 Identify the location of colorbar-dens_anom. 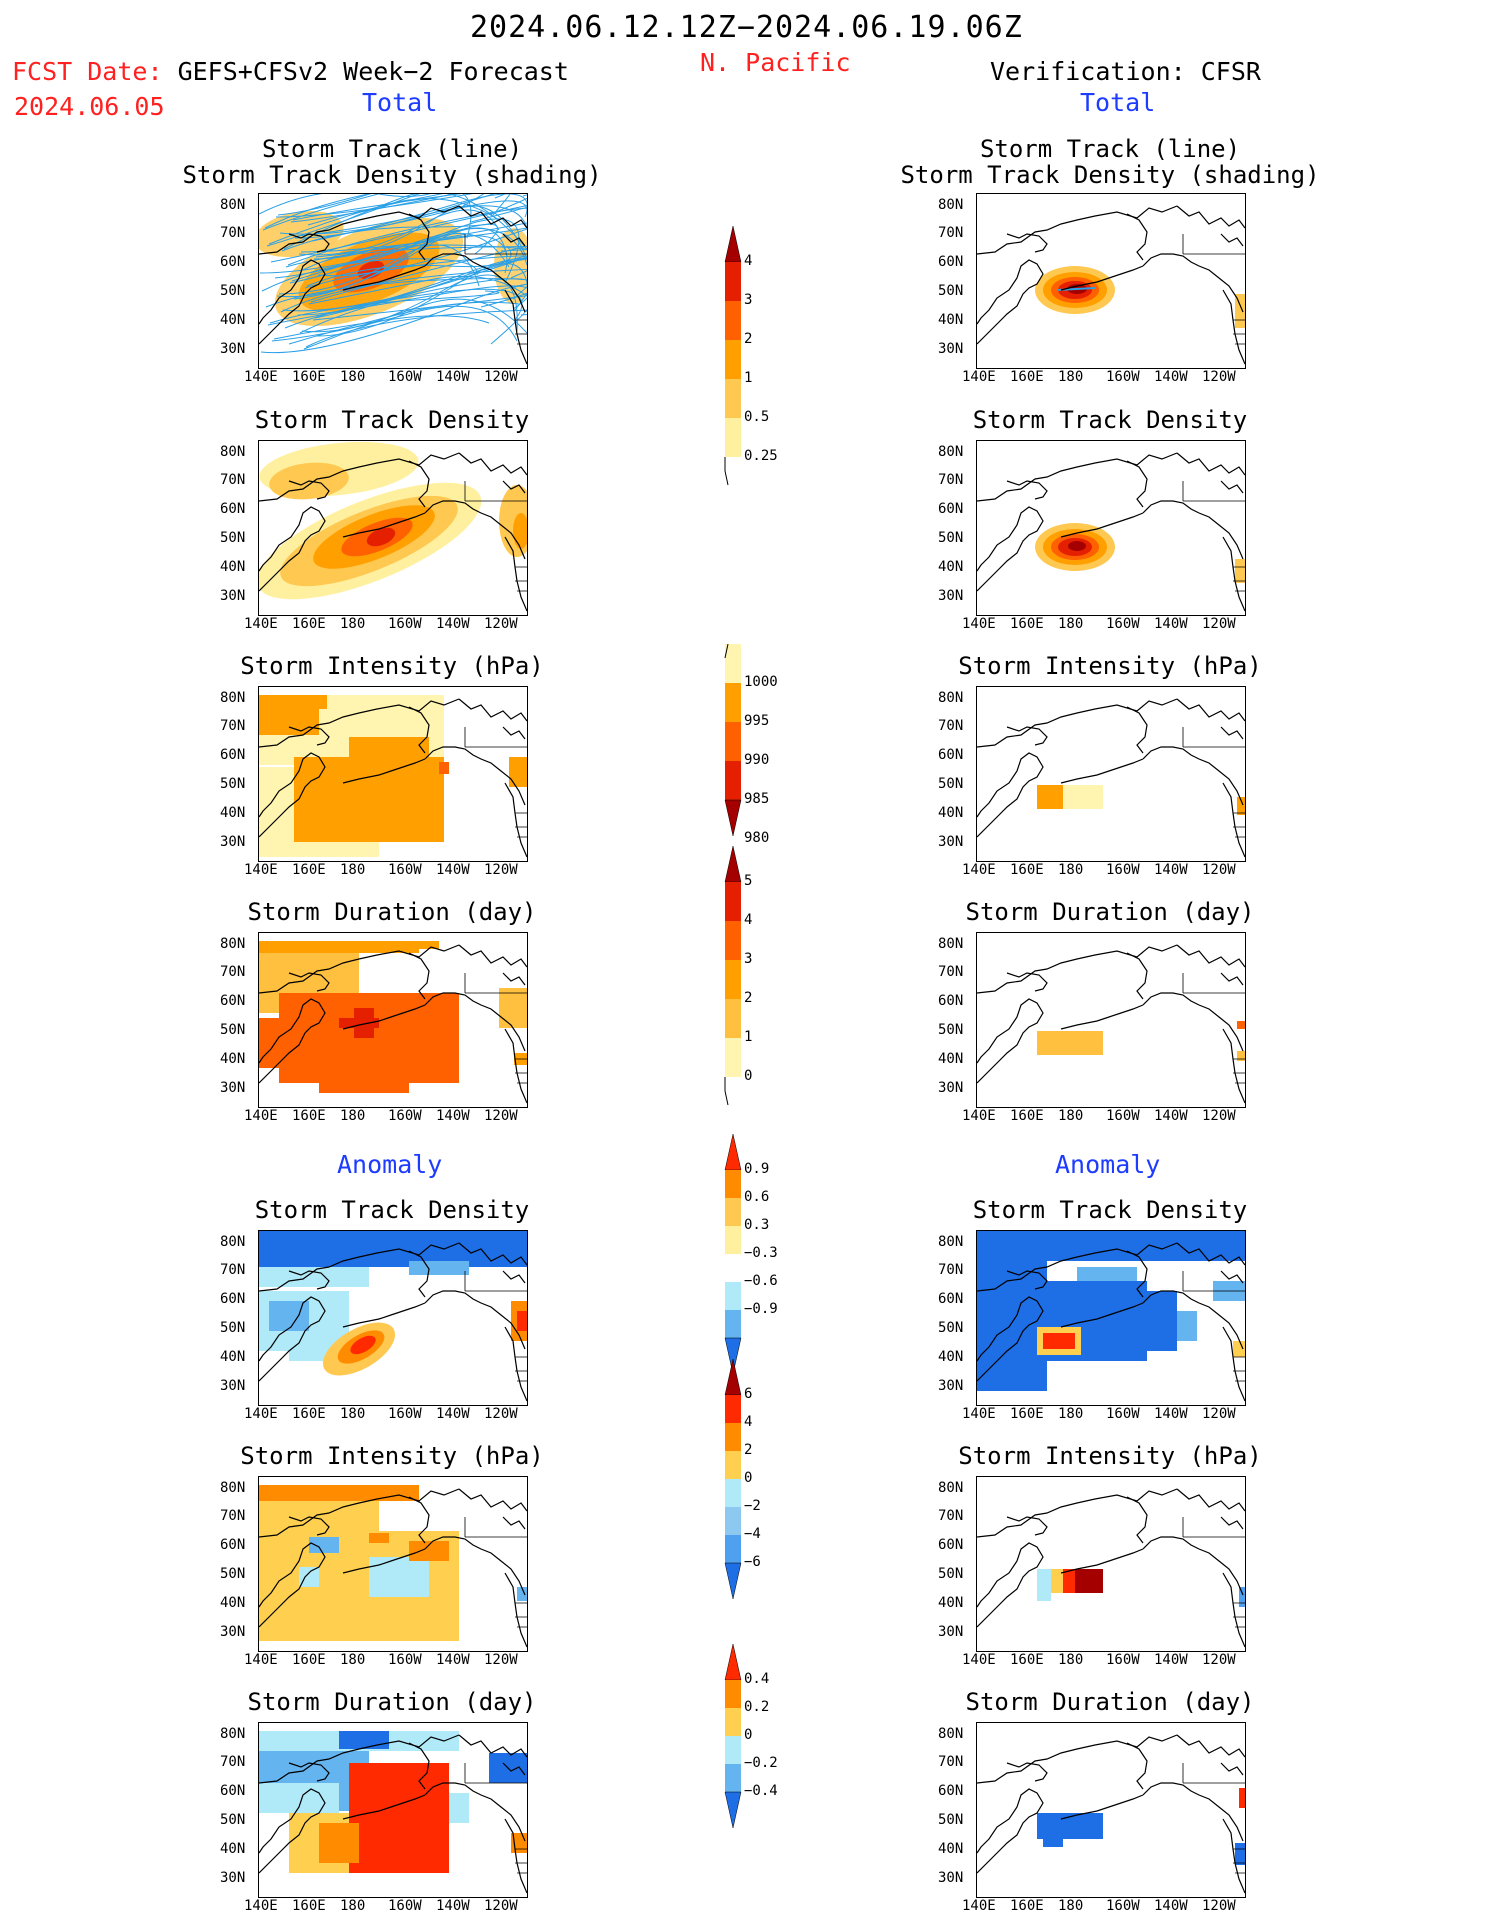
(733, 1254).